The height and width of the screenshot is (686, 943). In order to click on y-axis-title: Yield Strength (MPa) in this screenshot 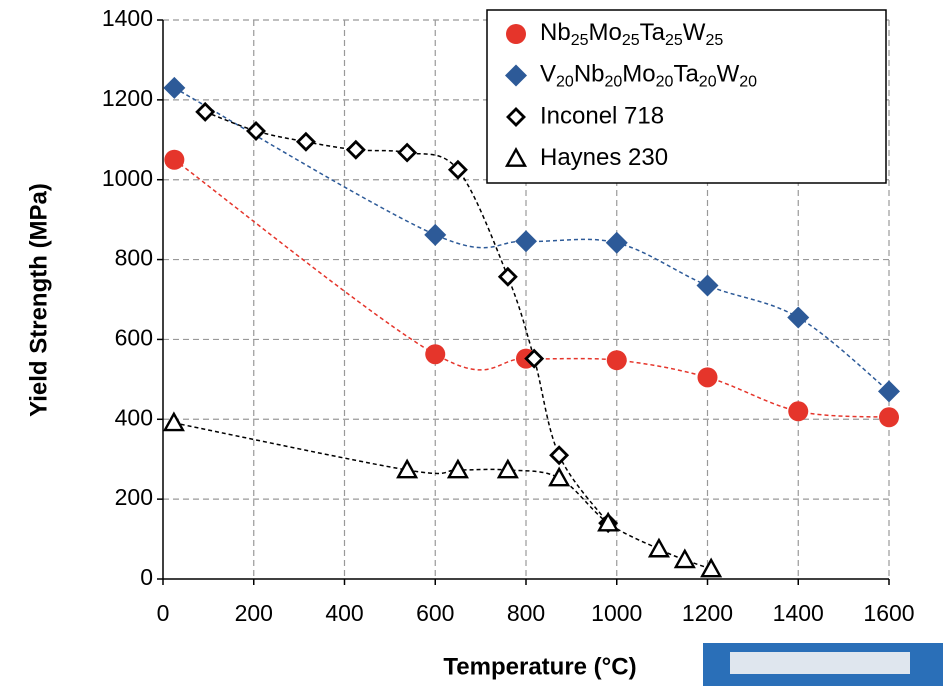, I will do `click(38, 300)`.